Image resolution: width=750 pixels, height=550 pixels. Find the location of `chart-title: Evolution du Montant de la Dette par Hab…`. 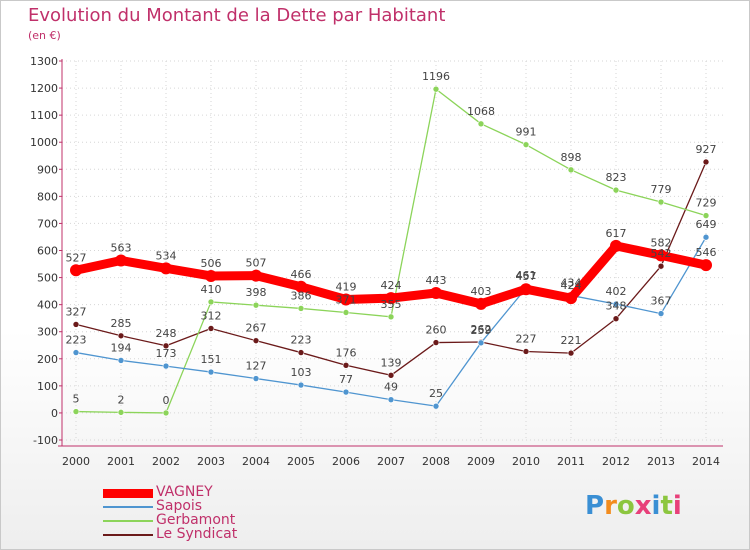

chart-title: Evolution du Montant de la Dette par Hab… is located at coordinates (237, 15).